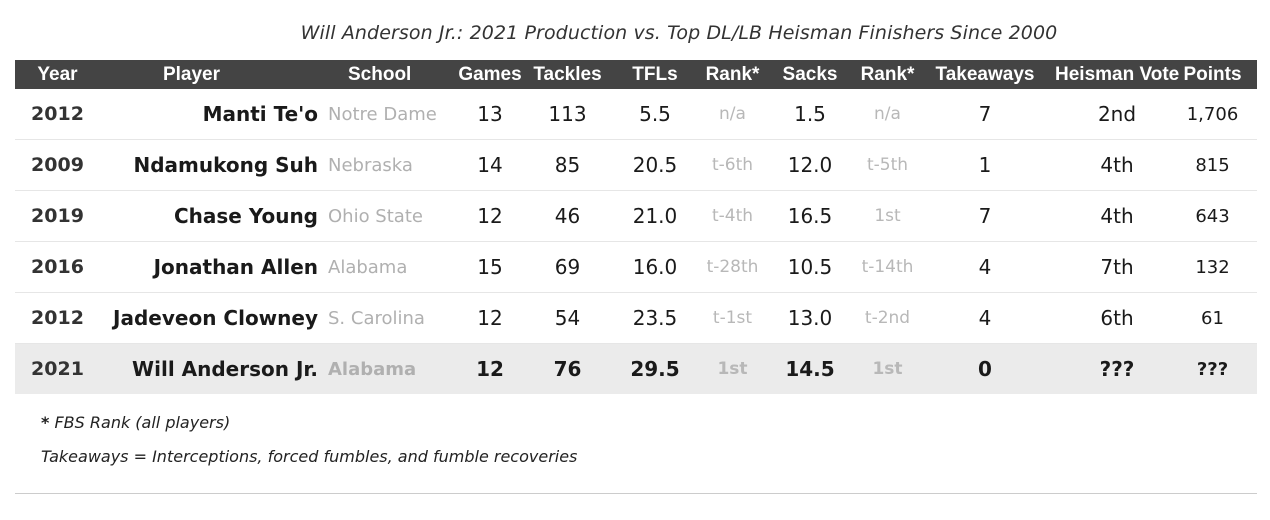 This screenshot has height=520, width=1270. I want to click on header-heisman-vote: Heisman Vote, so click(1117, 74).